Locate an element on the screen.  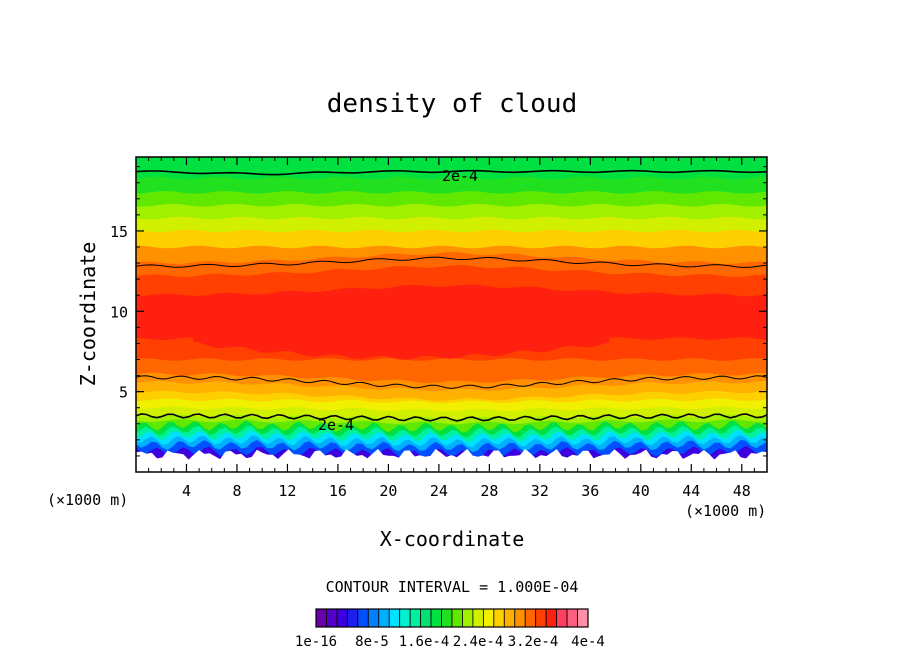
x-tick-label: 4 is located at coordinates (186, 491).